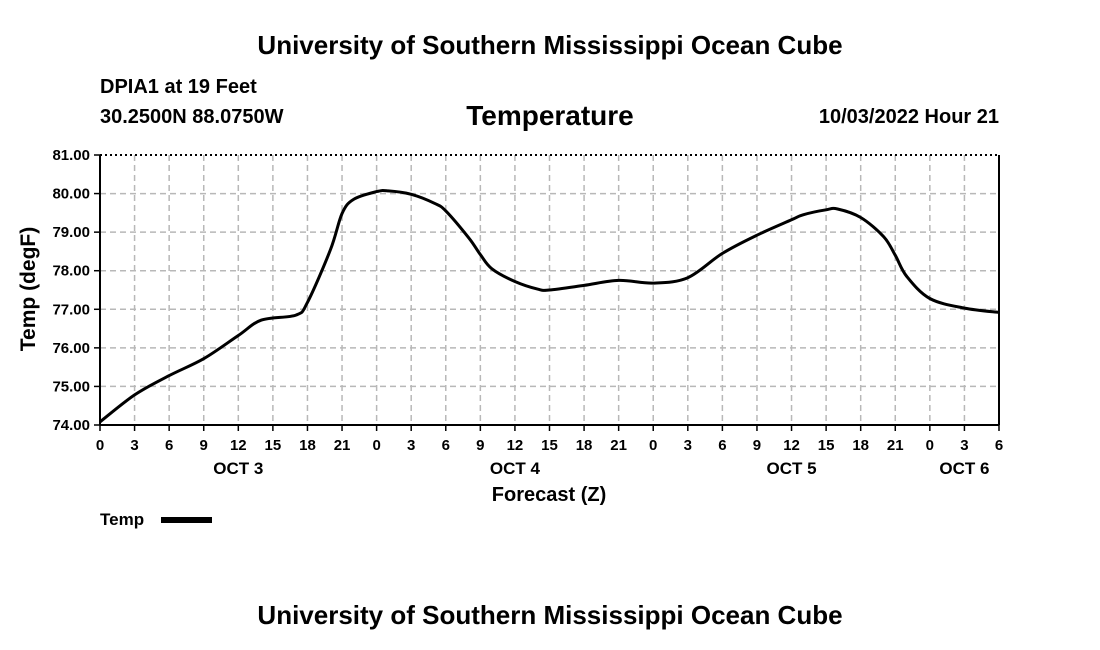  Describe the element at coordinates (238, 468) in the screenshot. I see `date-label: OCT 3` at that location.